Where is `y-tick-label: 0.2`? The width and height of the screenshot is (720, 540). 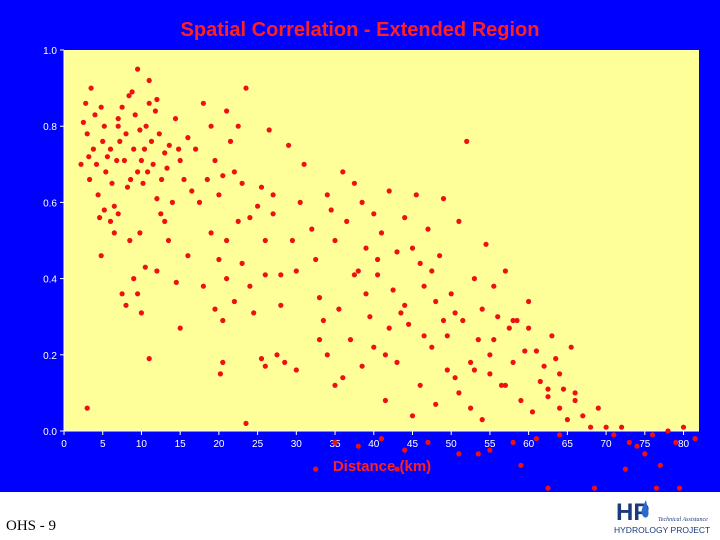
y-tick-label: 0.2 is located at coordinates (50, 356).